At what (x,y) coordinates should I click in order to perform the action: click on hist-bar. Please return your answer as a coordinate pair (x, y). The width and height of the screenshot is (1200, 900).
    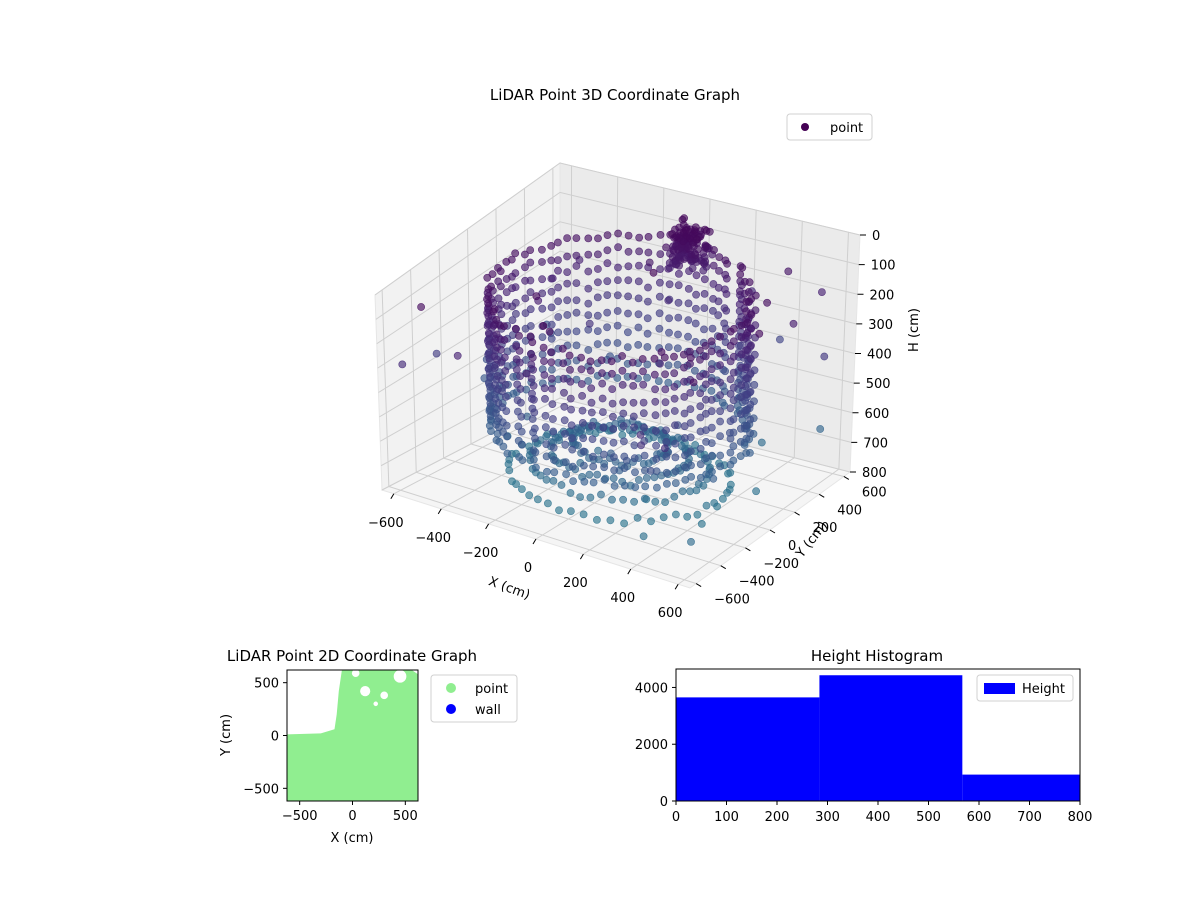
    Looking at the image, I should click on (748, 749).